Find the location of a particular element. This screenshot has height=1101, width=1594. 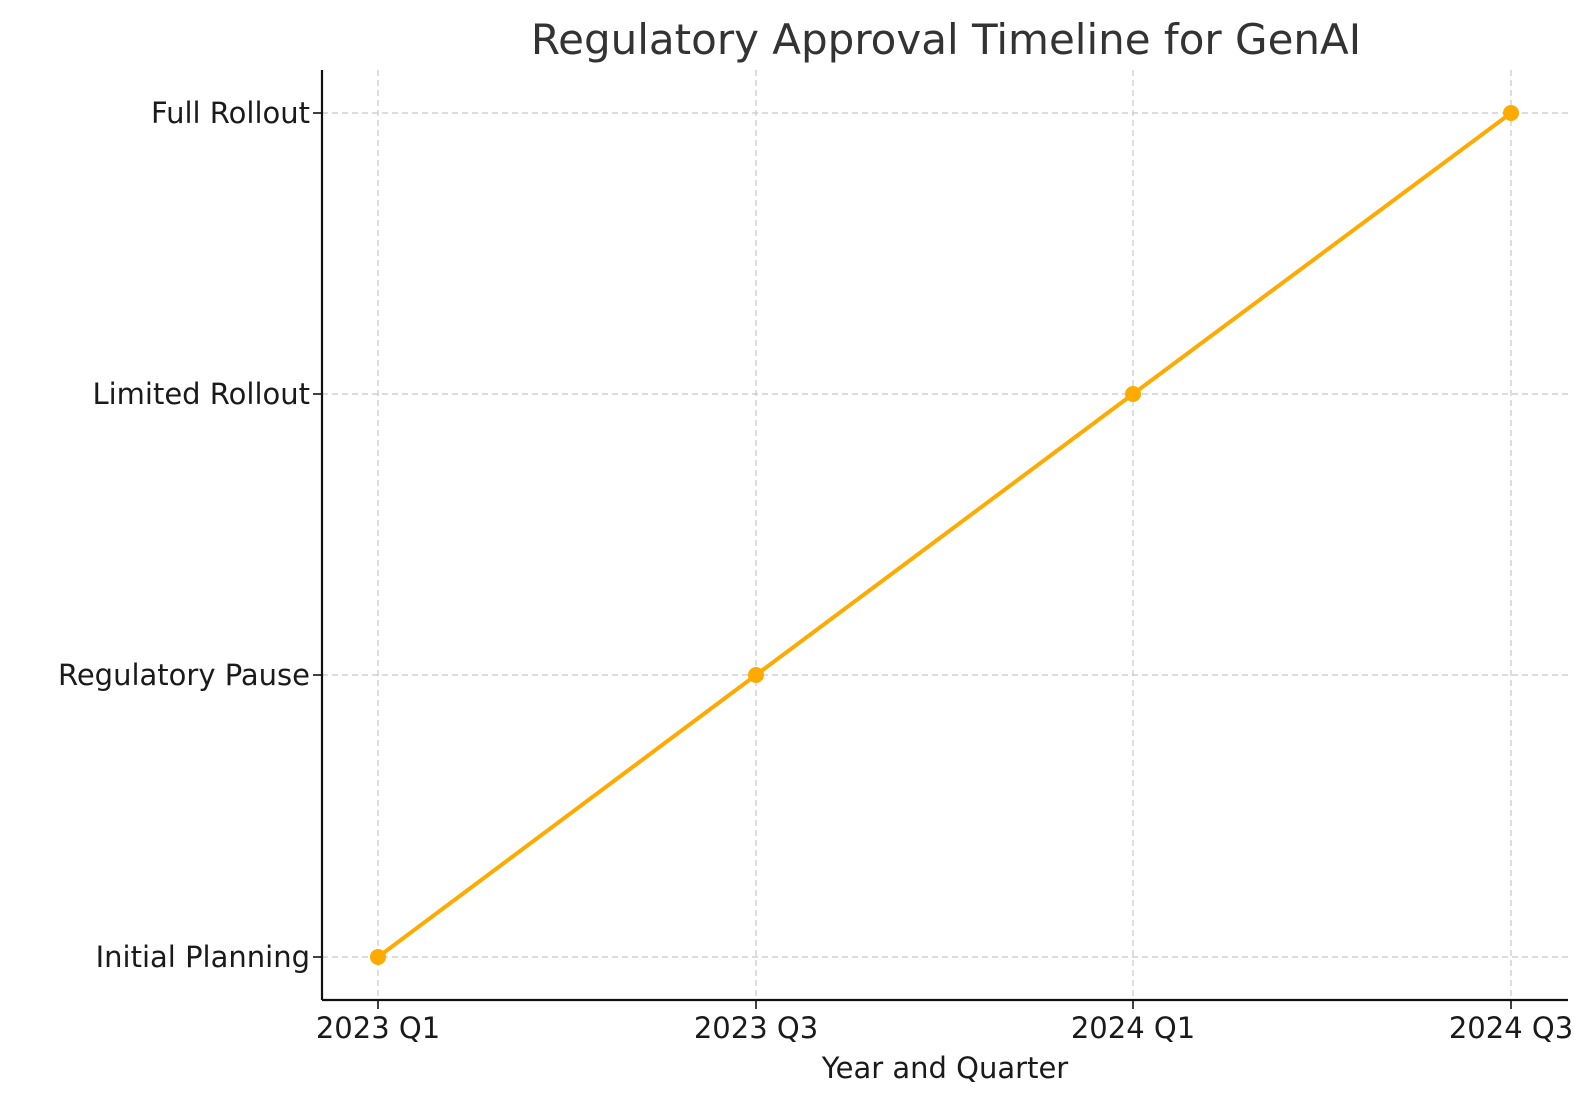

chart-title: Regulatory Approval Timeline for GenAI is located at coordinates (946, 39).